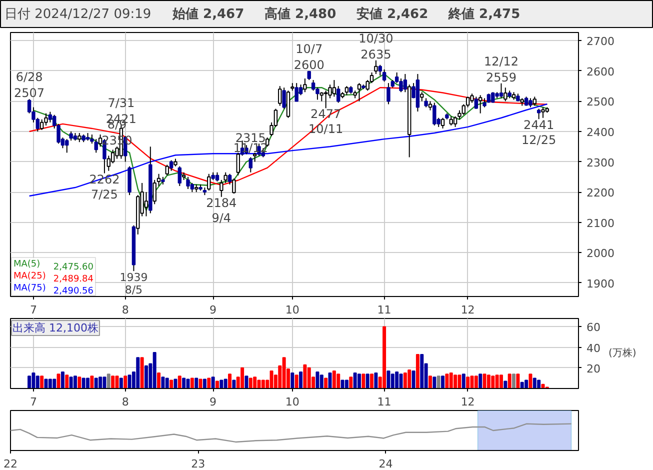 The height and width of the screenshot is (470, 653). What do you see at coordinates (125, 402) in the screenshot?
I see `x-tick-label: 8` at bounding box center [125, 402].